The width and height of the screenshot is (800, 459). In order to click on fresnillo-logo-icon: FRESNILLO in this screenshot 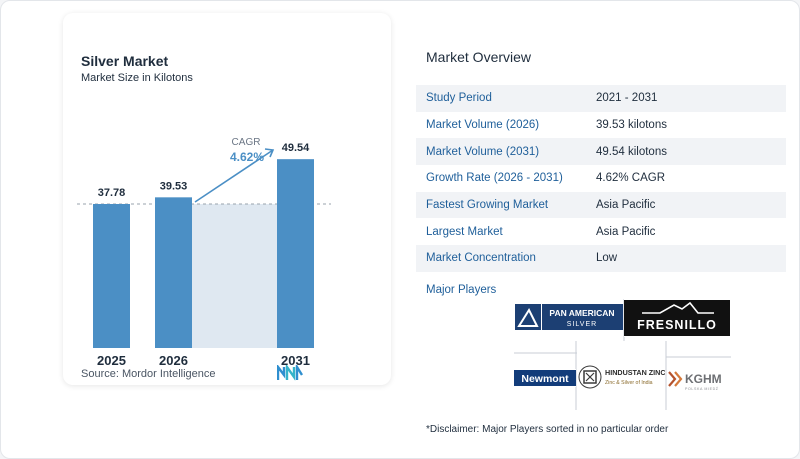, I will do `click(677, 318)`.